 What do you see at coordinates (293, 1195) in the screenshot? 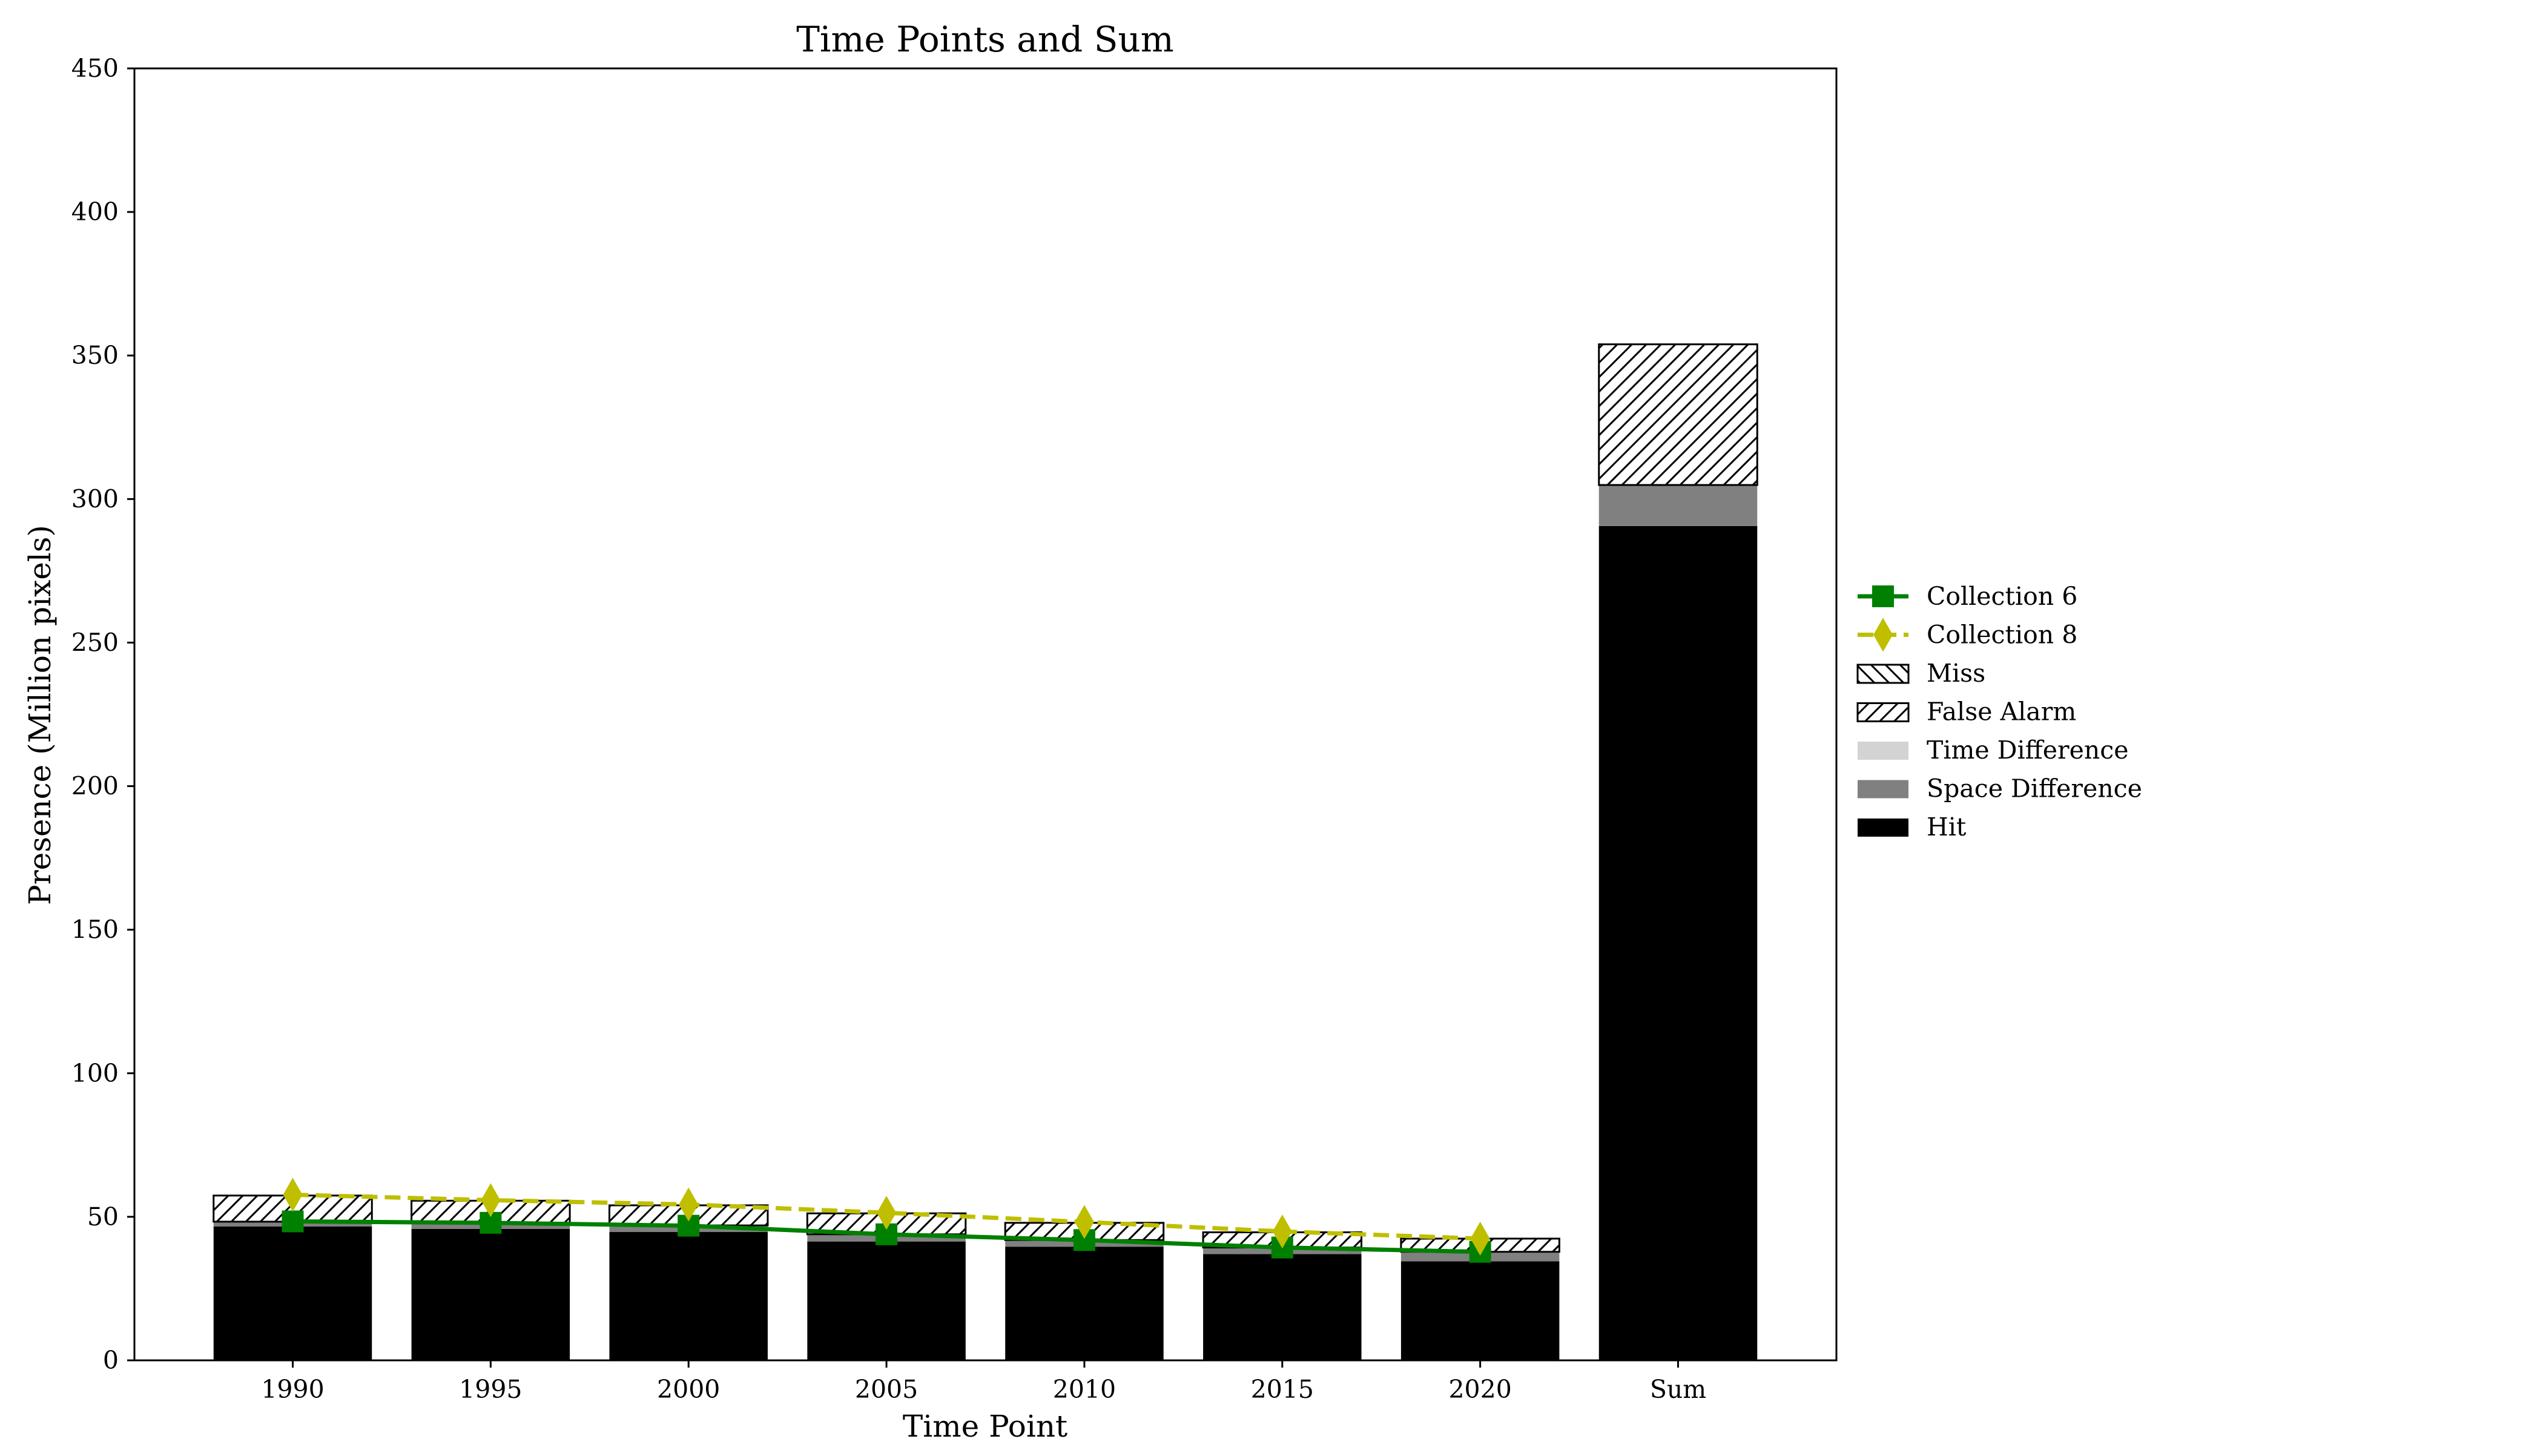
I see `marker-collection-8-1990` at bounding box center [293, 1195].